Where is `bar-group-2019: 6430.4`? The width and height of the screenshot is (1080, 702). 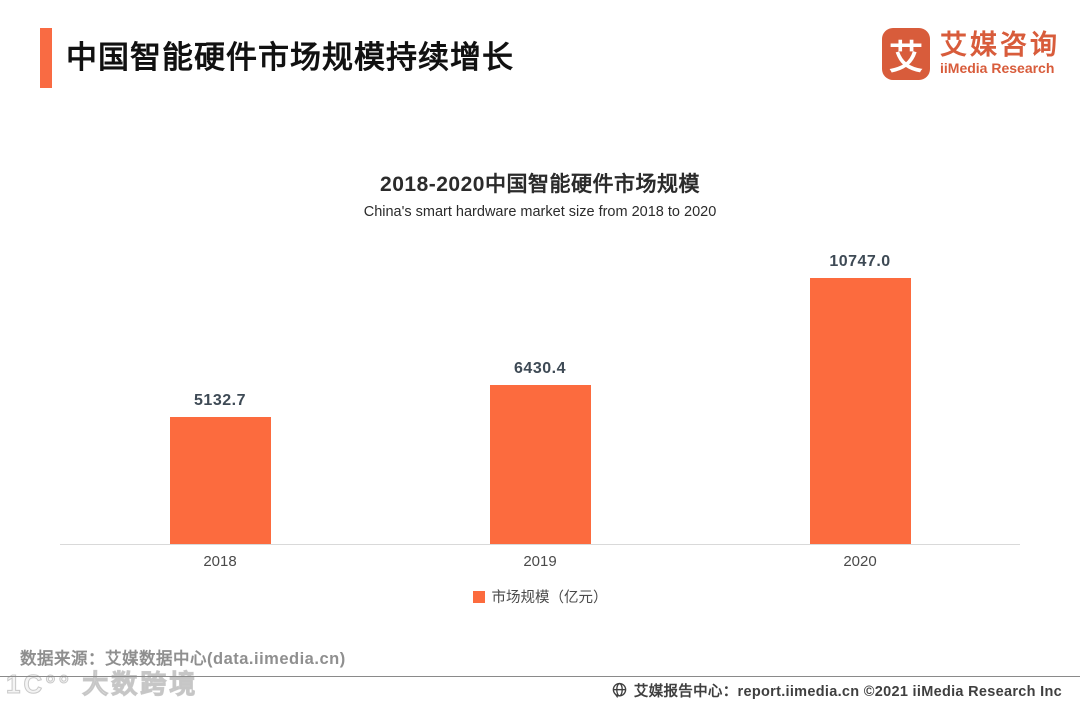
bar-group-2019: 6430.4 is located at coordinates (540, 394).